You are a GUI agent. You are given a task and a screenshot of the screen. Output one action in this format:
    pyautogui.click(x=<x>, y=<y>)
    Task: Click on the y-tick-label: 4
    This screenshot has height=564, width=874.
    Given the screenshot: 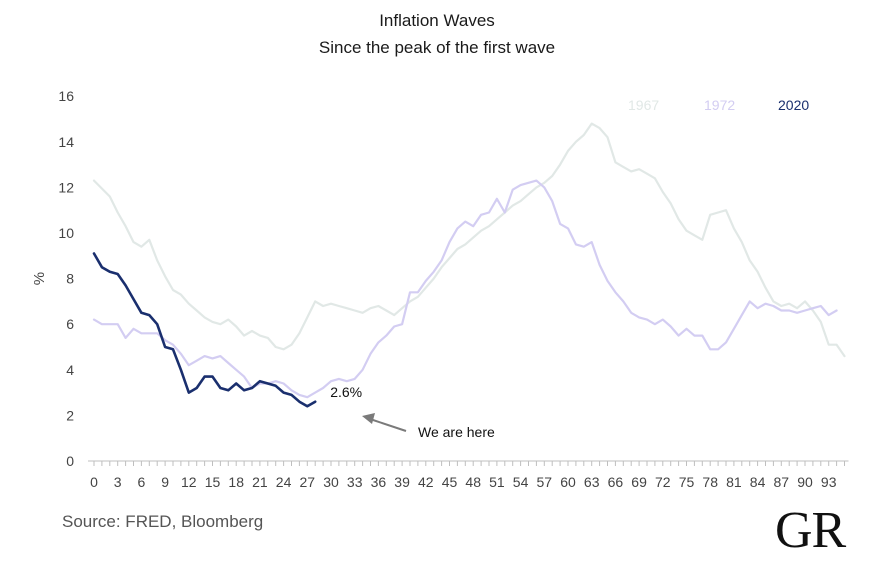 What is the action you would take?
    pyautogui.click(x=70, y=370)
    